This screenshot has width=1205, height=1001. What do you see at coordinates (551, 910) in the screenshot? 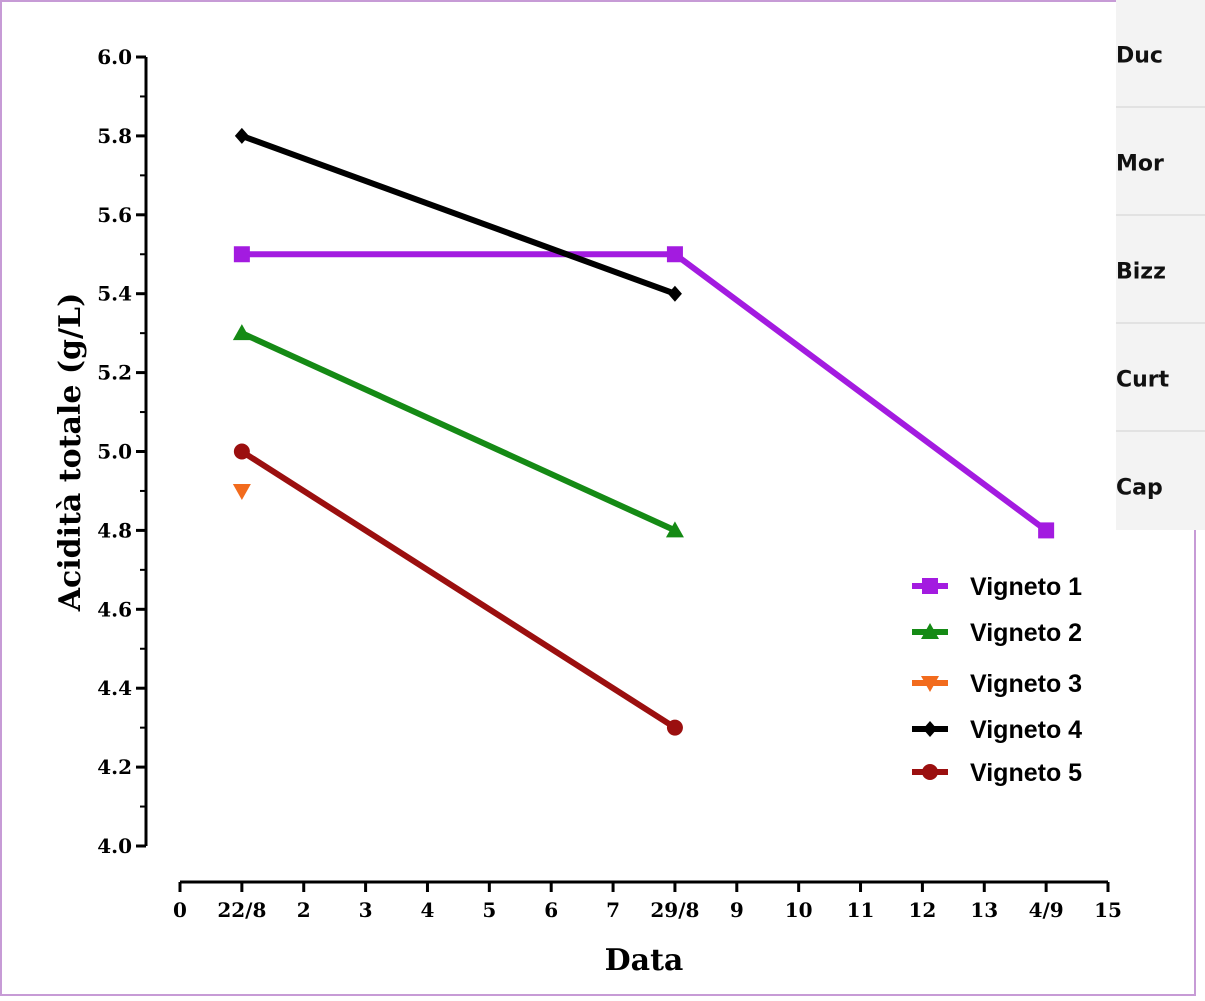
I see `x-tick-label: 6` at bounding box center [551, 910].